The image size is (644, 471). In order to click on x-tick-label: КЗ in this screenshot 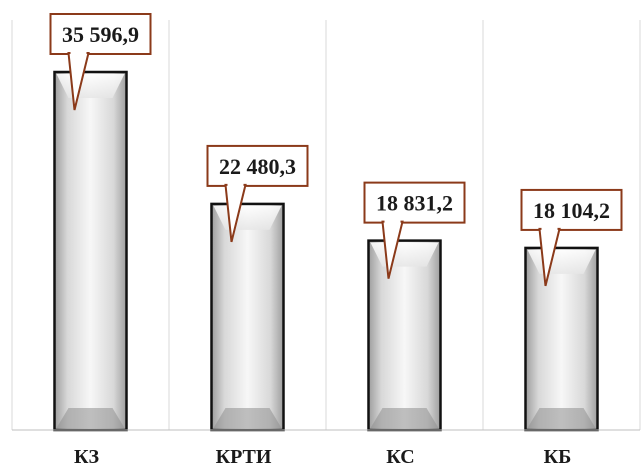, I will do `click(87, 457)`.